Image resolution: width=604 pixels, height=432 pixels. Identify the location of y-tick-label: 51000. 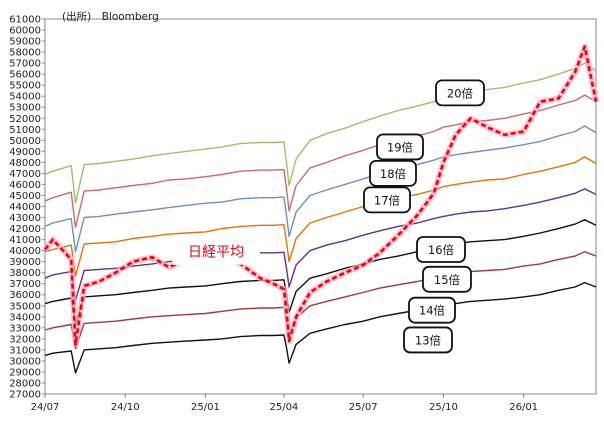
(25, 130).